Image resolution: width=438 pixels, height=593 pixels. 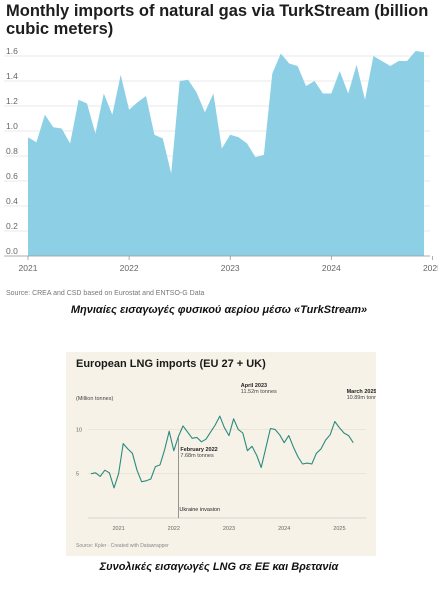 I want to click on gas-y-tick-label: 0.0, so click(x=12, y=251).